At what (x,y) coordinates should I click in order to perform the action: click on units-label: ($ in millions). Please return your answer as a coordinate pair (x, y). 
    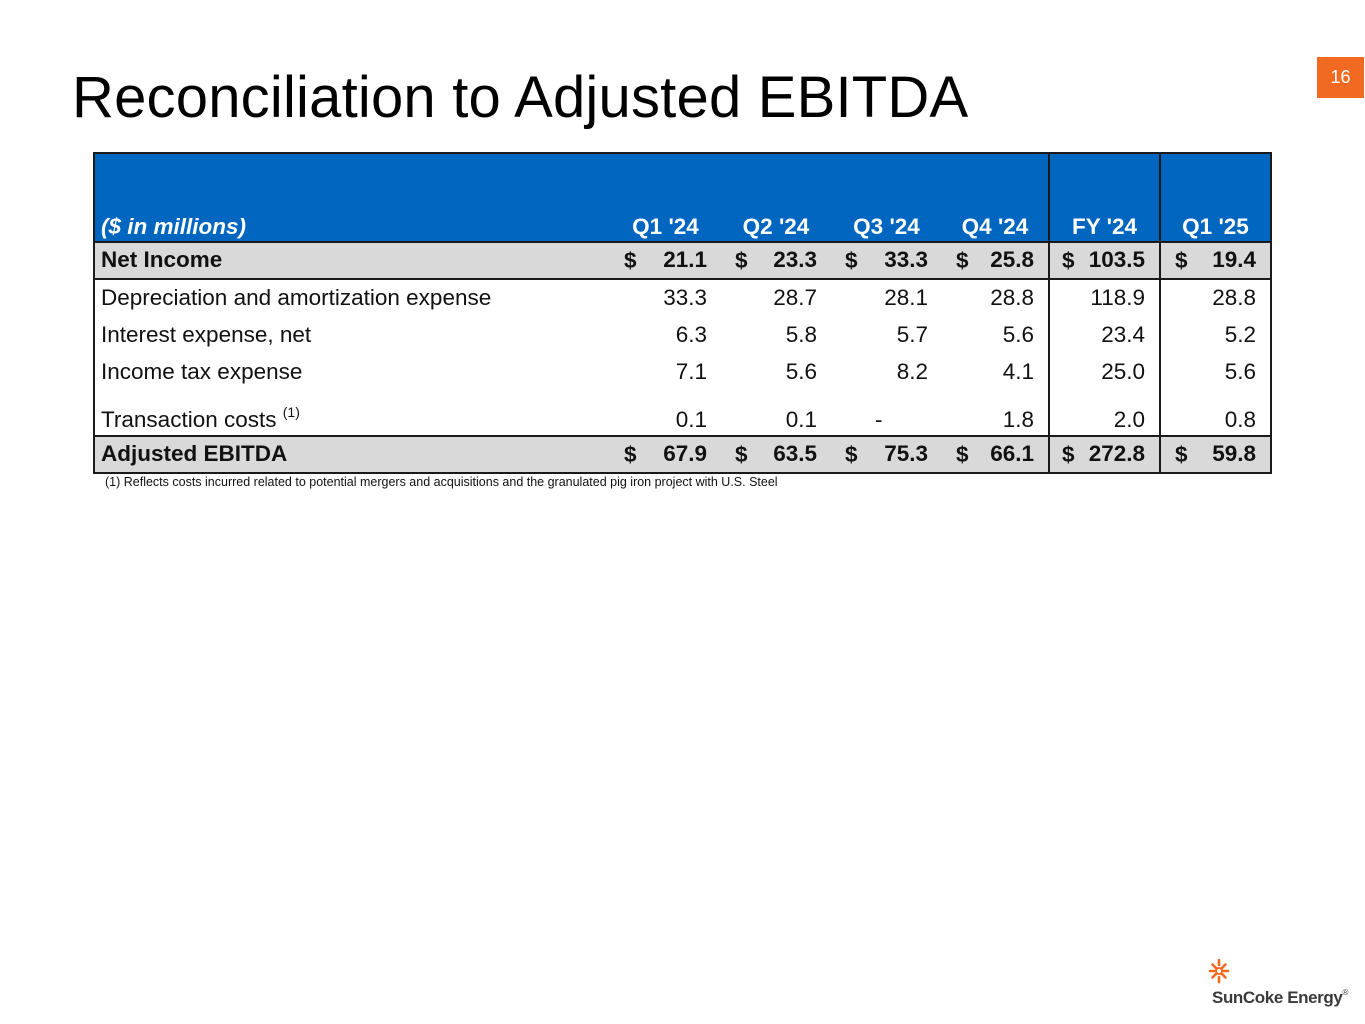
    Looking at the image, I should click on (352, 197).